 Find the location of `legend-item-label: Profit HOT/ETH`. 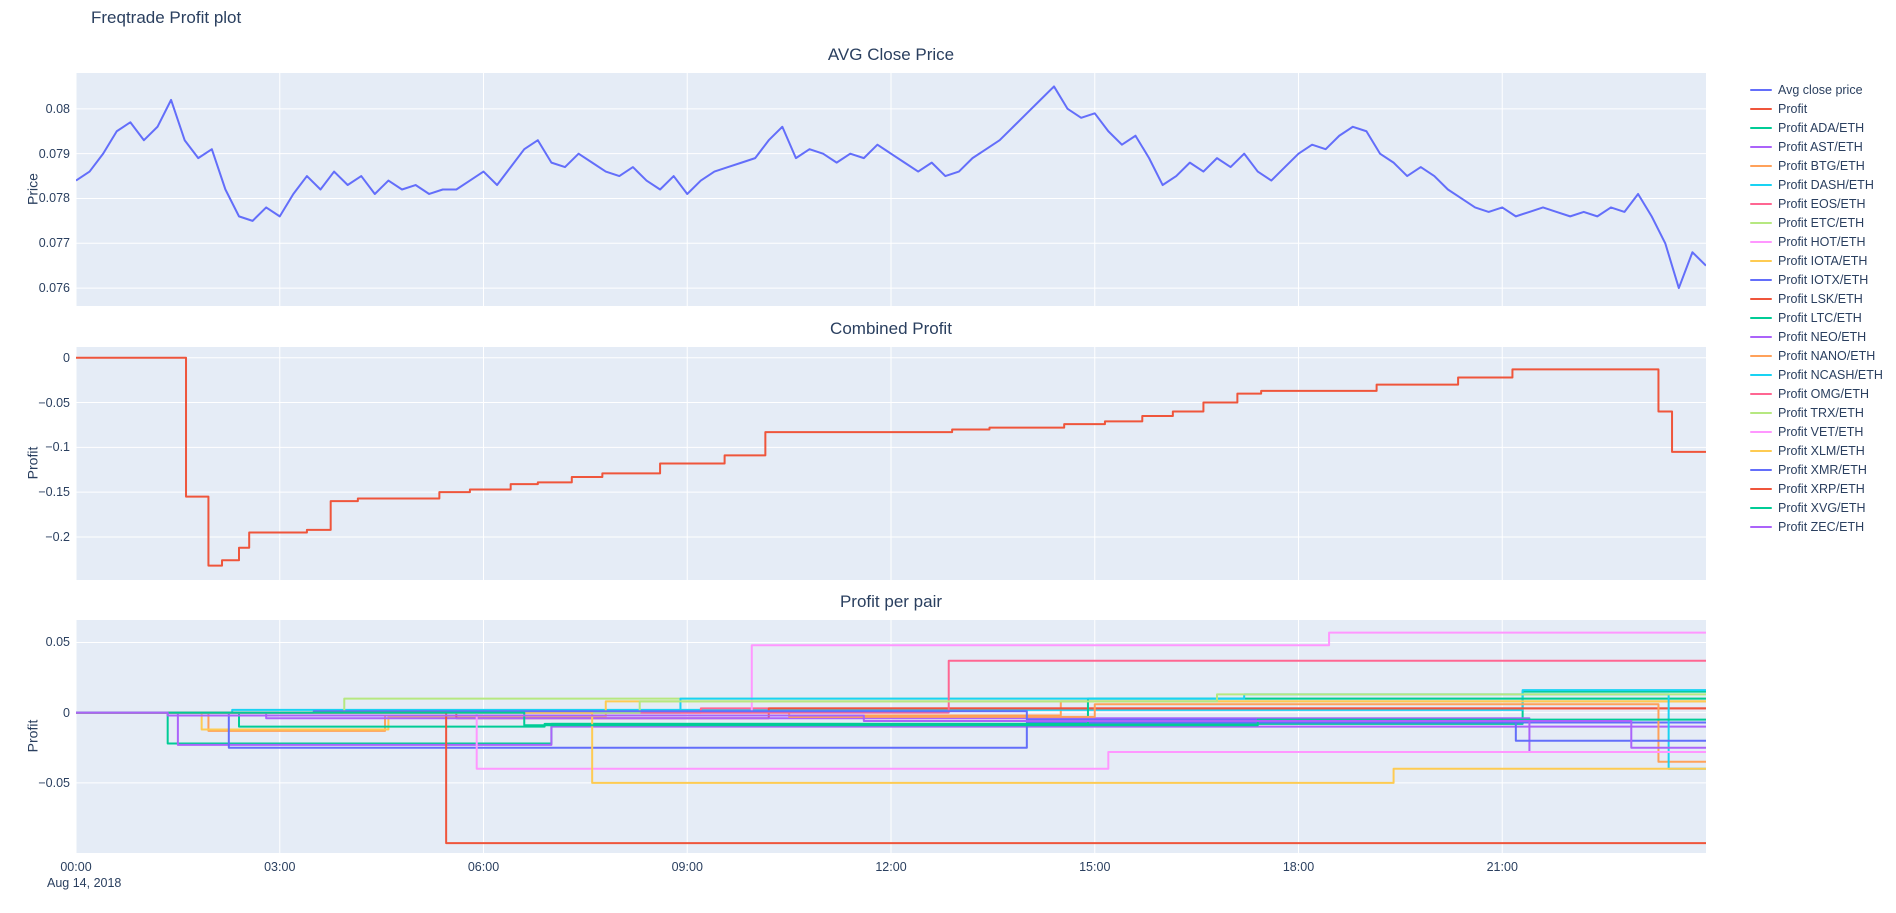

legend-item-label: Profit HOT/ETH is located at coordinates (1822, 241).